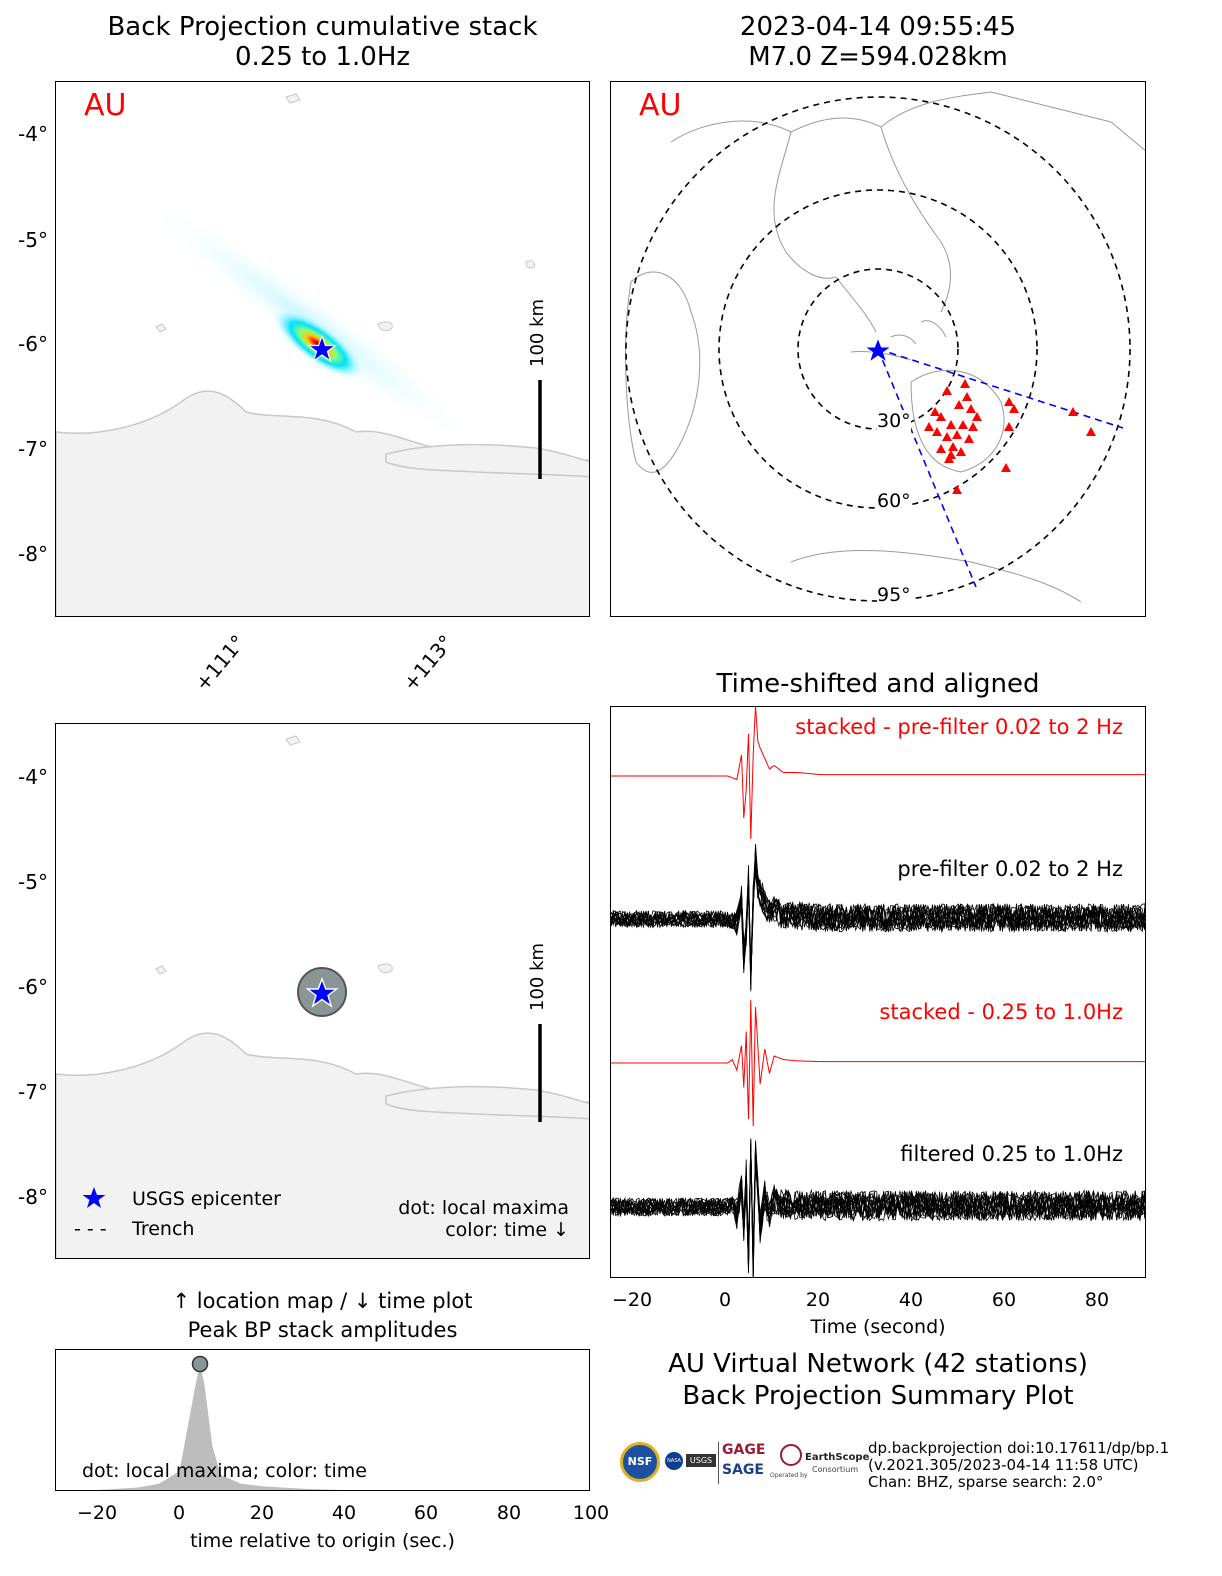 The image size is (1222, 1576). I want to click on map-note: dot: local maxima color: time ↓, so click(483, 1219).